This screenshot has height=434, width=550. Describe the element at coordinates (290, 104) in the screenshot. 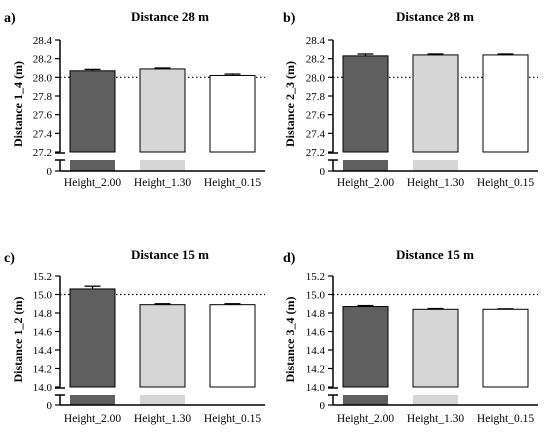

I see `y-axis-label: Distance 2_3 (m)` at that location.